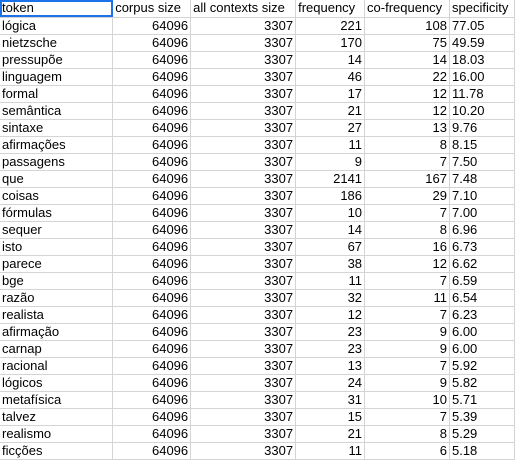 The width and height of the screenshot is (515, 462). What do you see at coordinates (330, 43) in the screenshot?
I see `cell-frequency: 170` at bounding box center [330, 43].